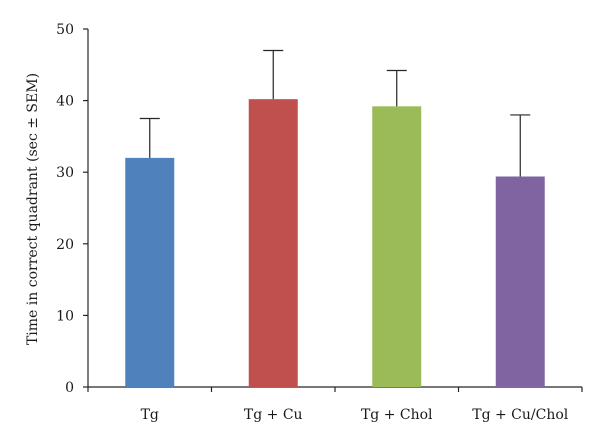 The image size is (600, 446). What do you see at coordinates (65, 173) in the screenshot?
I see `y-tick-label: 30` at bounding box center [65, 173].